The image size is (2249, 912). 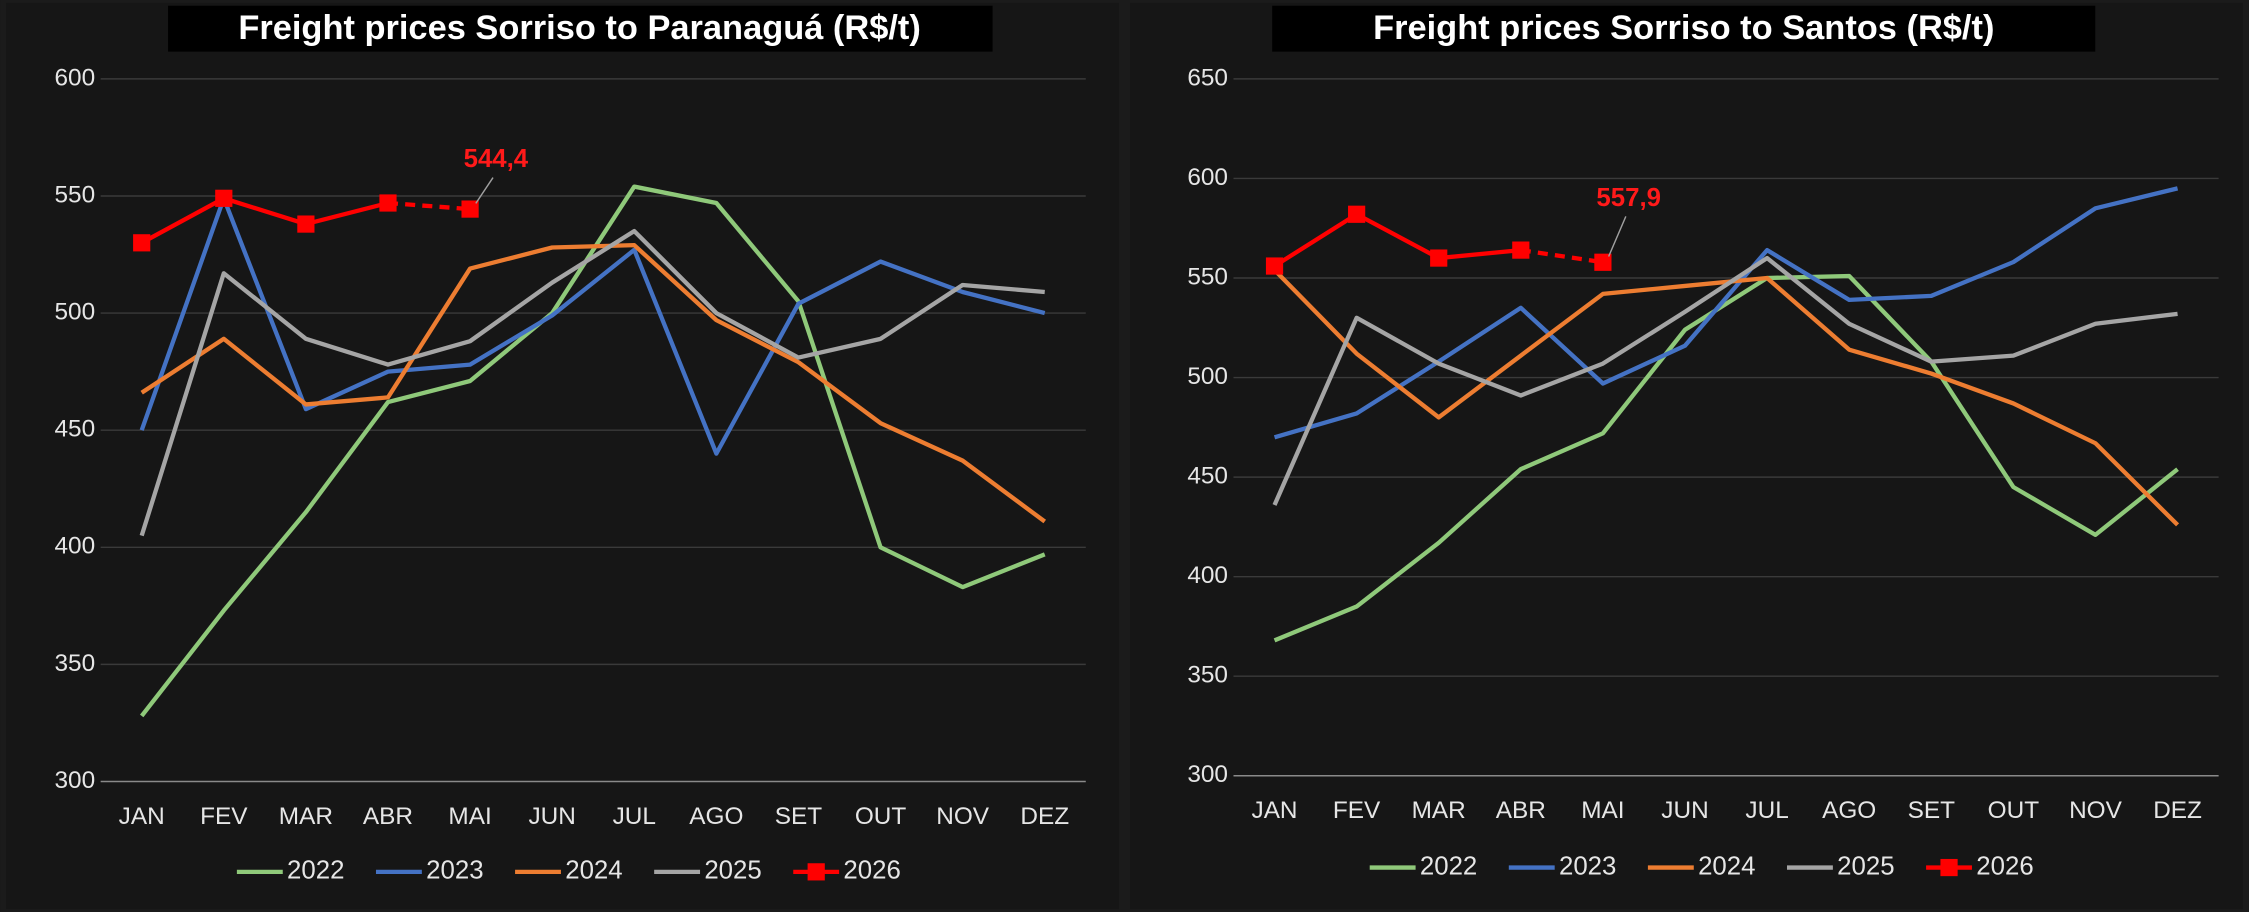 What do you see at coordinates (1628, 198) in the screenshot?
I see `data-label: 557,9` at bounding box center [1628, 198].